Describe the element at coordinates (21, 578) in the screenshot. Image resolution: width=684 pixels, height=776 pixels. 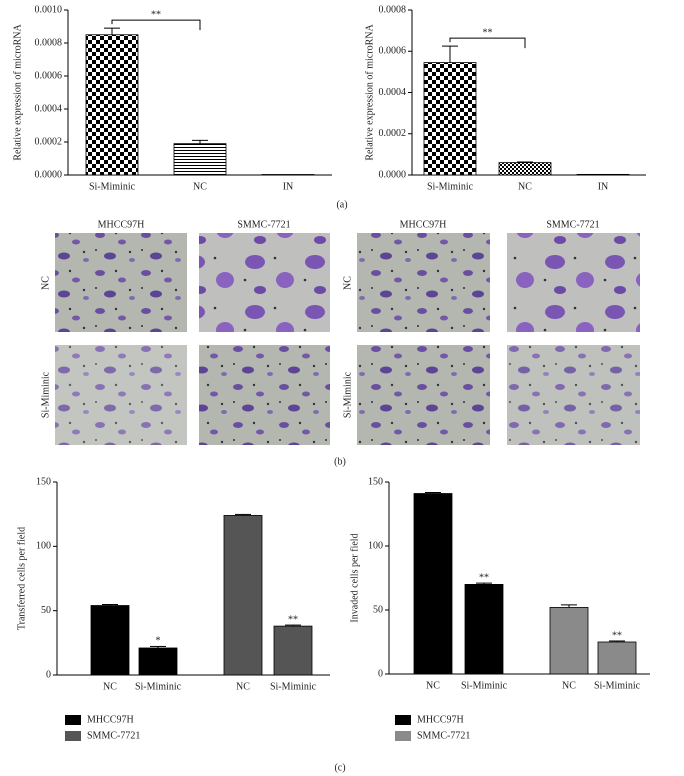
I see `y-axis-label: Transferred cells per field` at that location.